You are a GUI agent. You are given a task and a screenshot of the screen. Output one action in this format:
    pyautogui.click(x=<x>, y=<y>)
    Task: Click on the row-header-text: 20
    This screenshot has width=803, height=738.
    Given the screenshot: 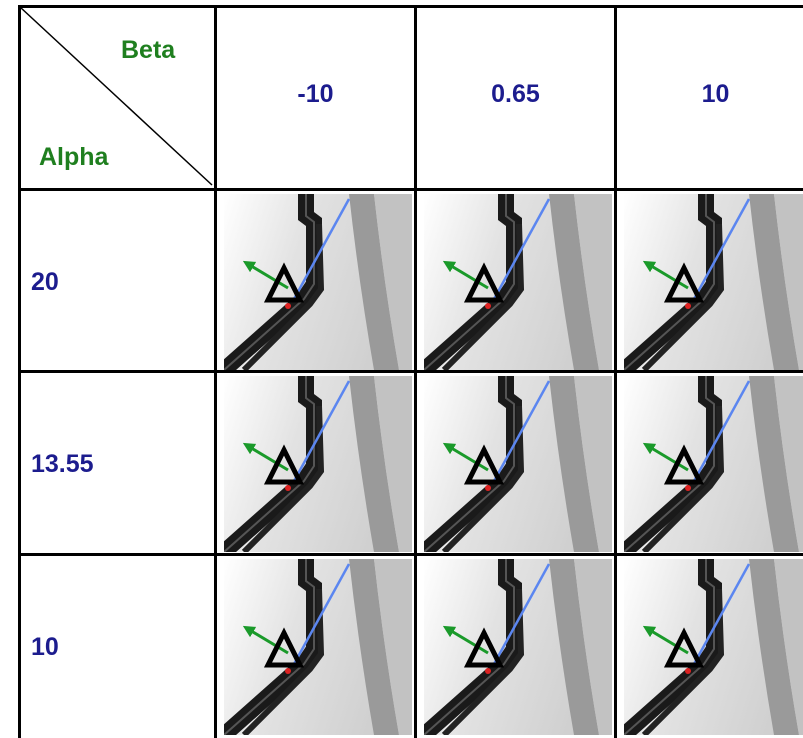 What is the action you would take?
    pyautogui.click(x=45, y=282)
    